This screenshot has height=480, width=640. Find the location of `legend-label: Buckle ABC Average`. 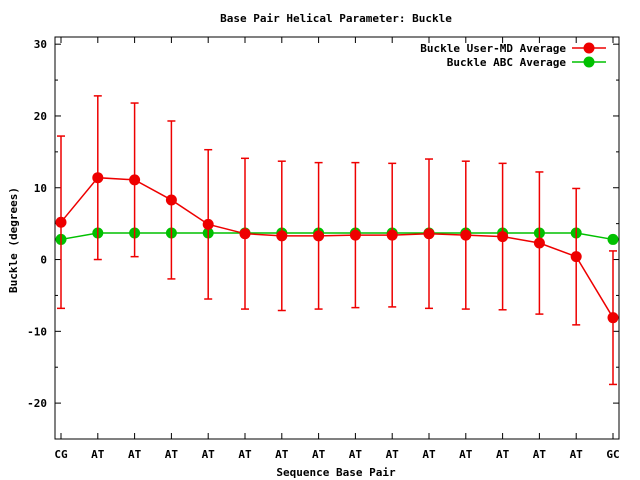

legend-label: Buckle ABC Average is located at coordinates (507, 62).